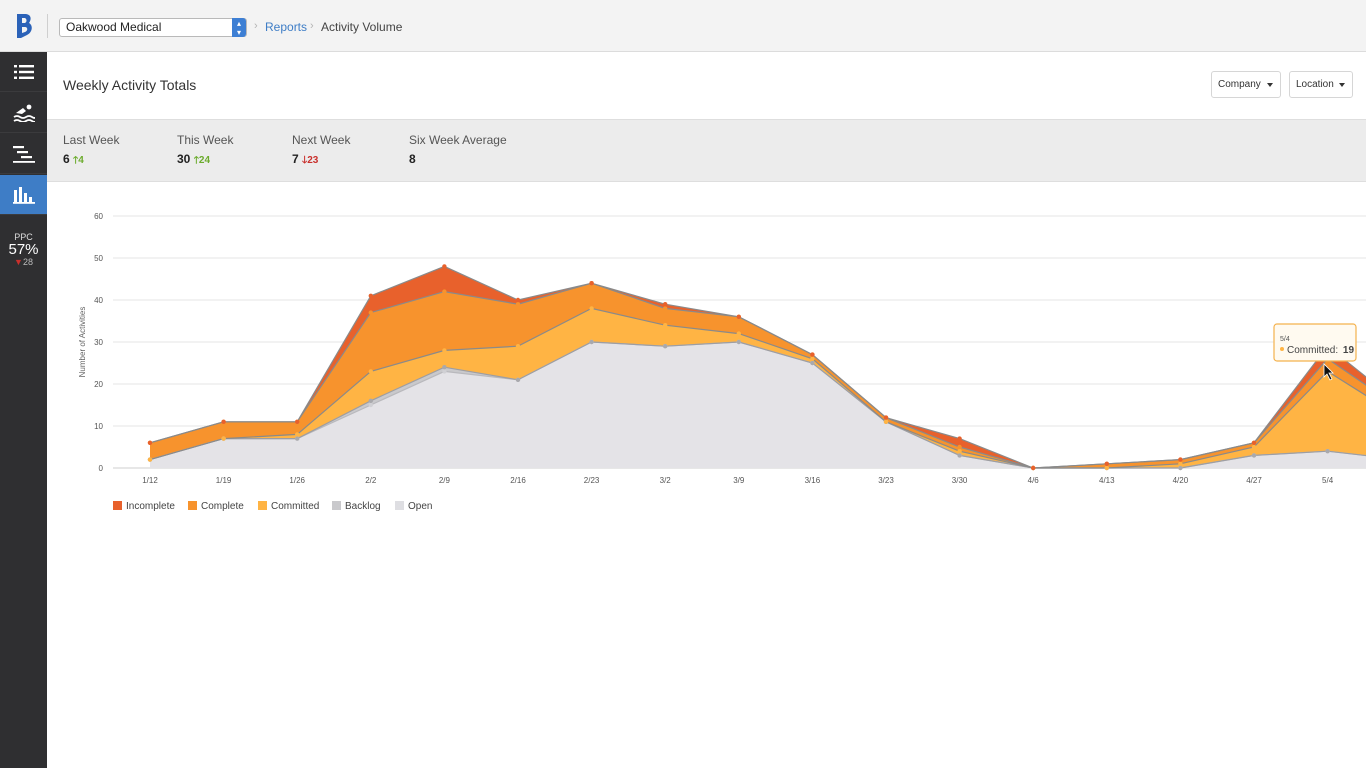 This screenshot has height=768, width=1366. What do you see at coordinates (518, 480) in the screenshot?
I see `x-tick-label: 2/16` at bounding box center [518, 480].